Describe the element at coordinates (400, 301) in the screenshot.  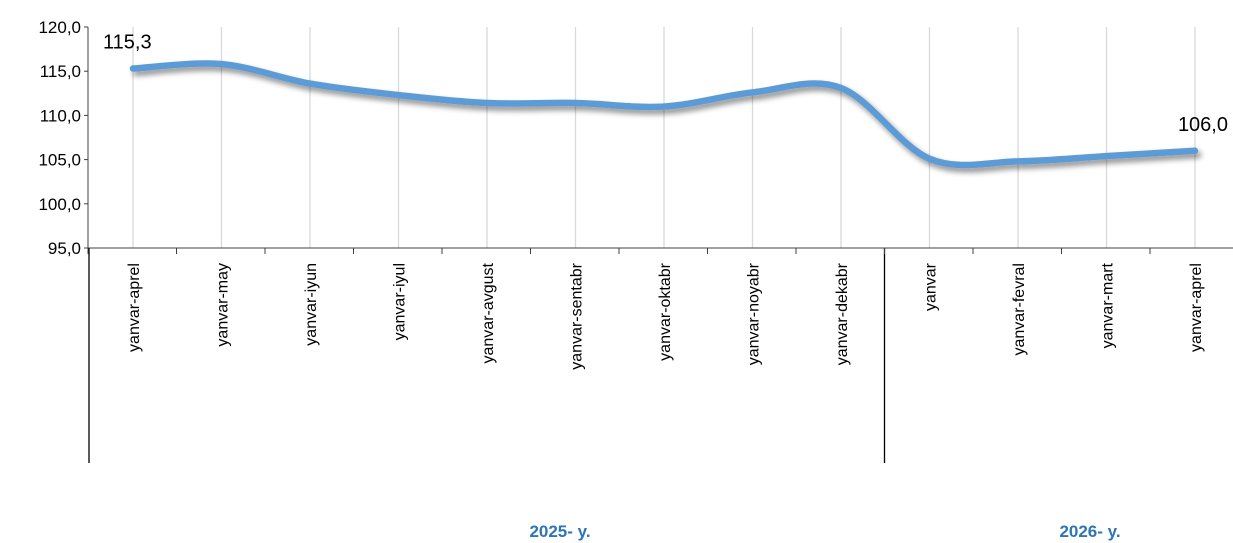
I see `x-tick-label-3: yanvar-iyul` at that location.